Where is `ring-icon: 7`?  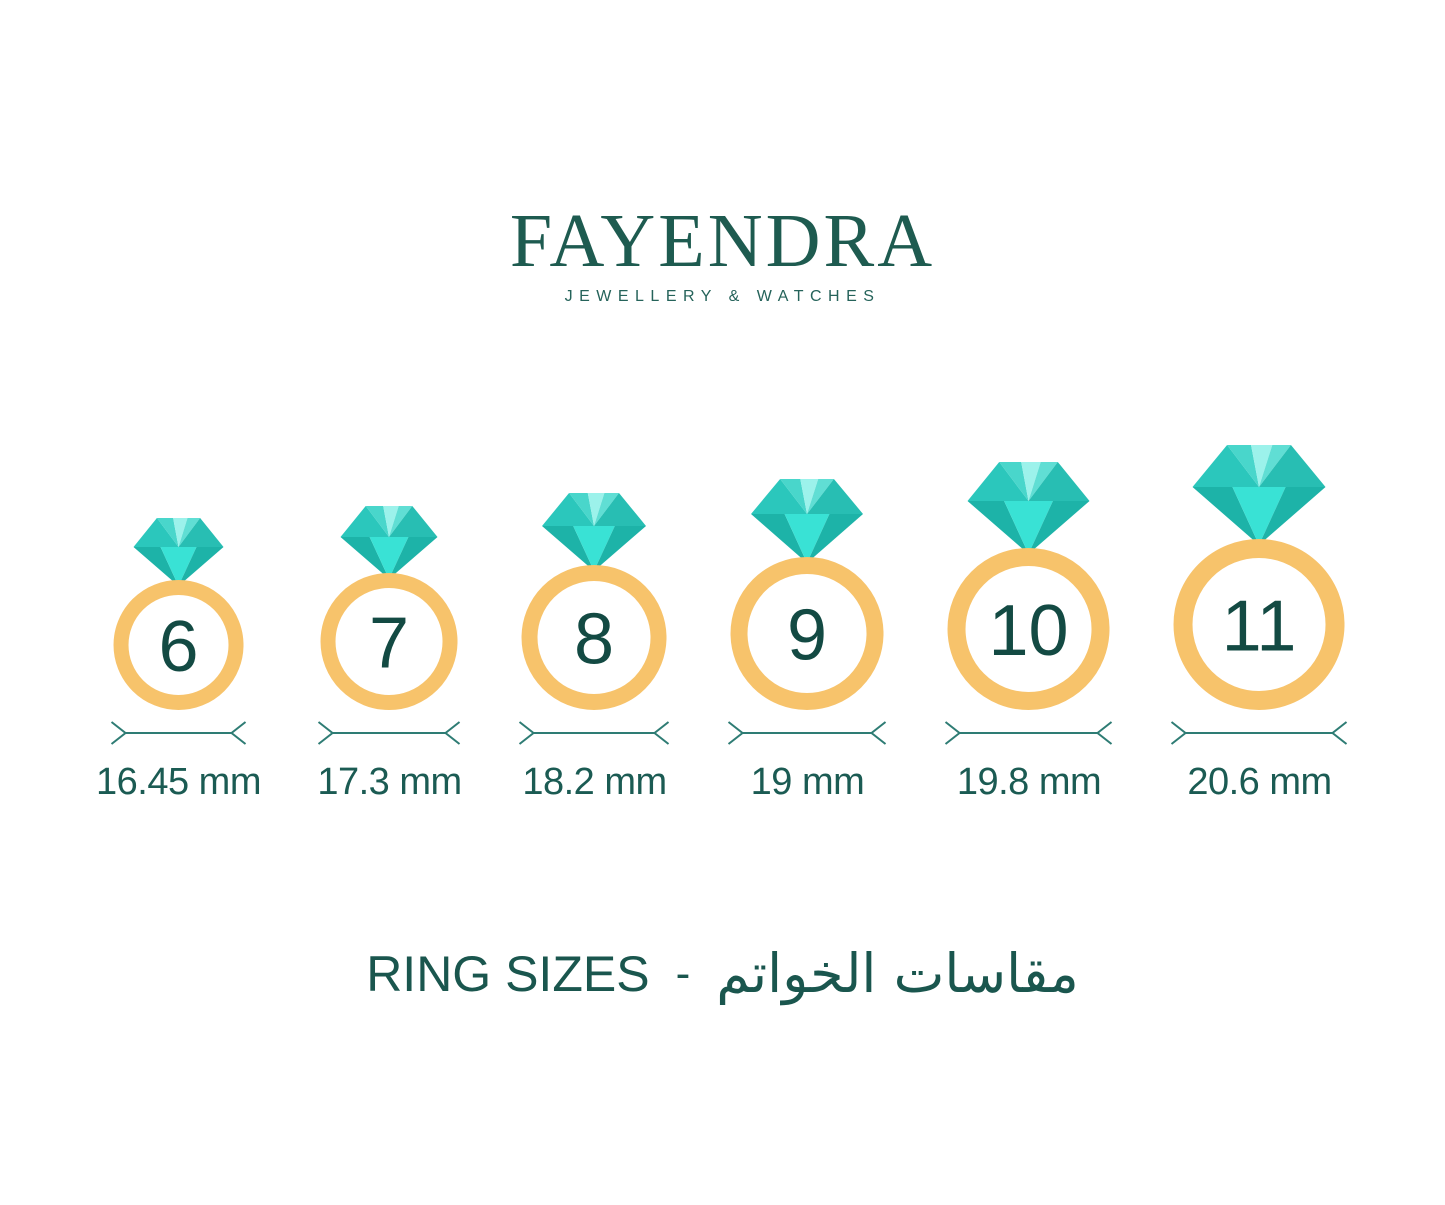
ring-icon: 7 is located at coordinates (389, 608).